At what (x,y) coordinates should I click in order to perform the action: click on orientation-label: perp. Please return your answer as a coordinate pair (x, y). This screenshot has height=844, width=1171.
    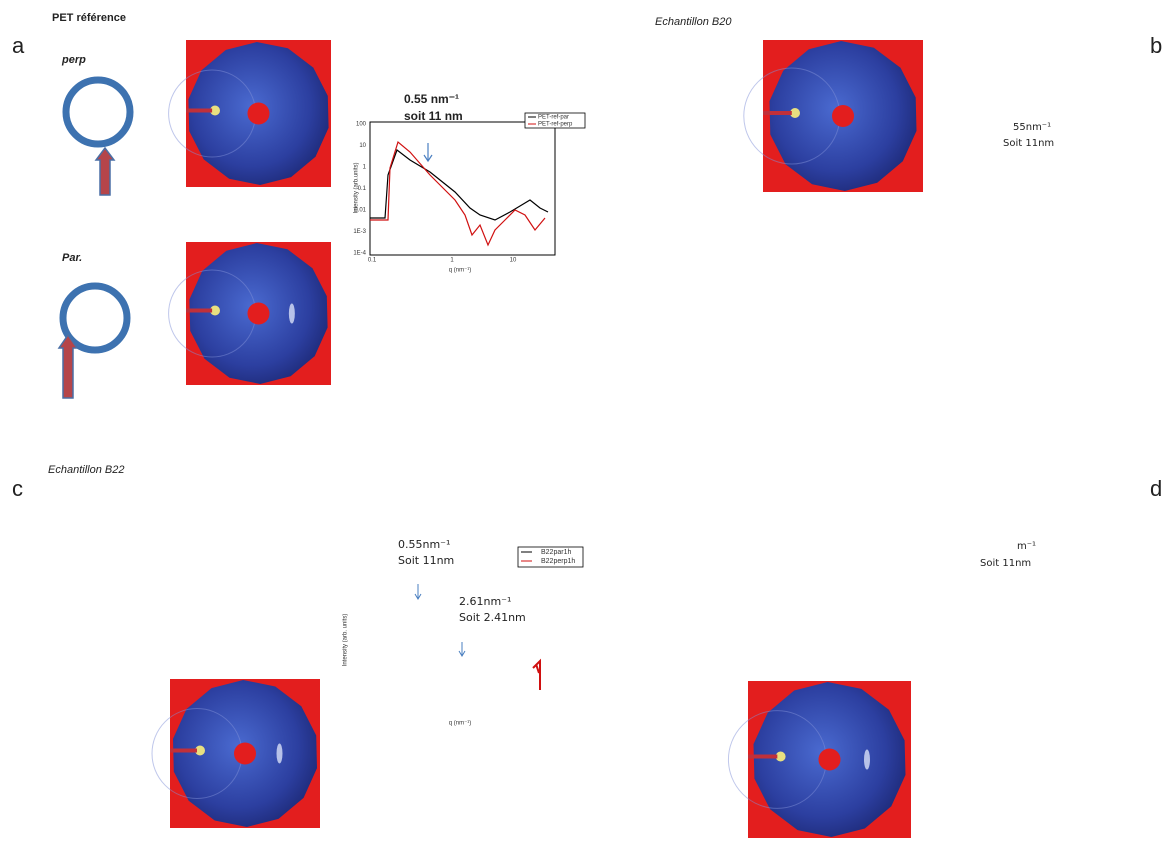
    Looking at the image, I should click on (73, 60).